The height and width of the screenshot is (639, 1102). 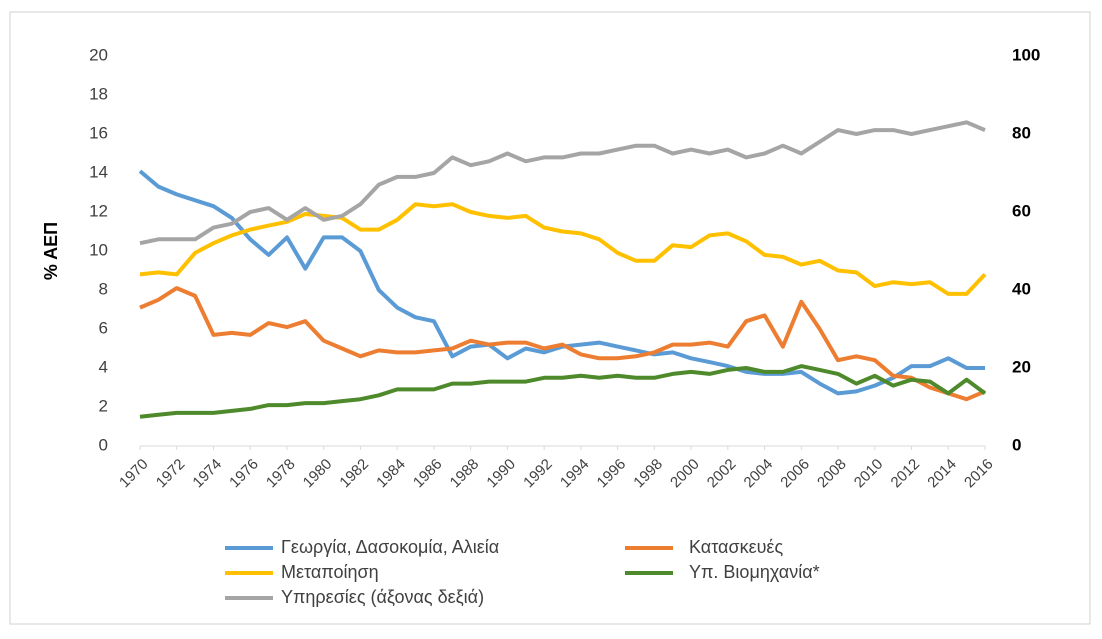 I want to click on y2-tick-label: 0, so click(x=1016, y=444).